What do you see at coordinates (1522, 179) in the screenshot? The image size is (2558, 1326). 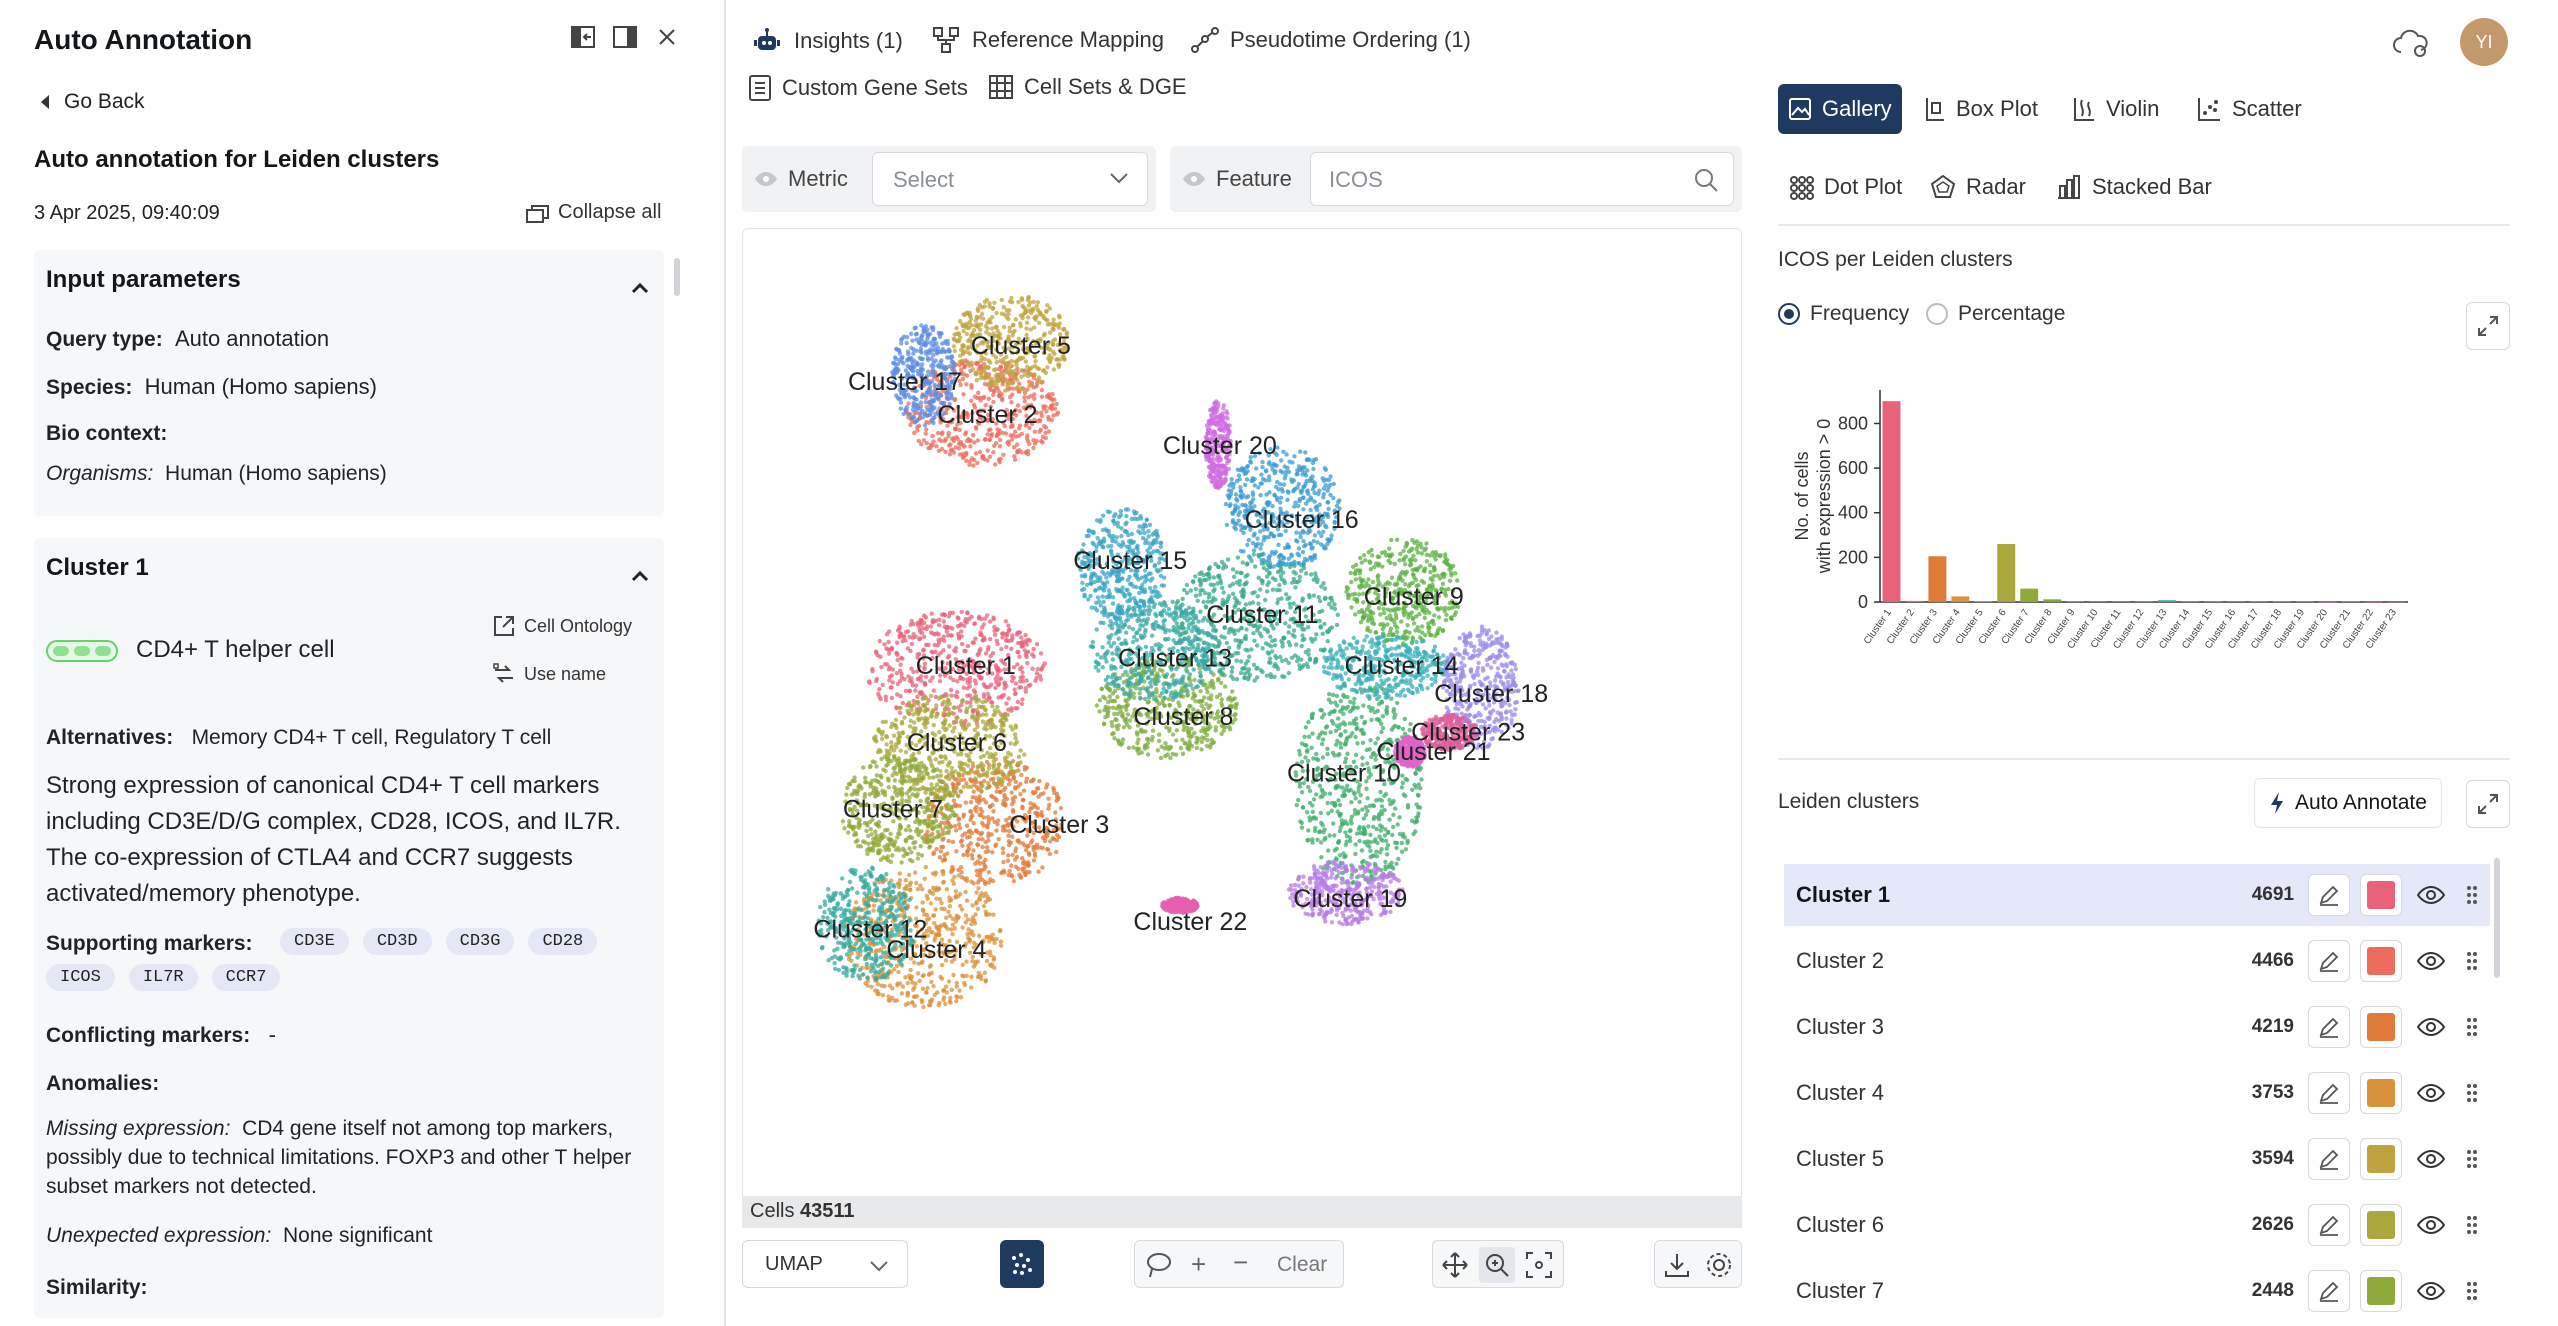 I see `feature-search-input: ICOS` at bounding box center [1522, 179].